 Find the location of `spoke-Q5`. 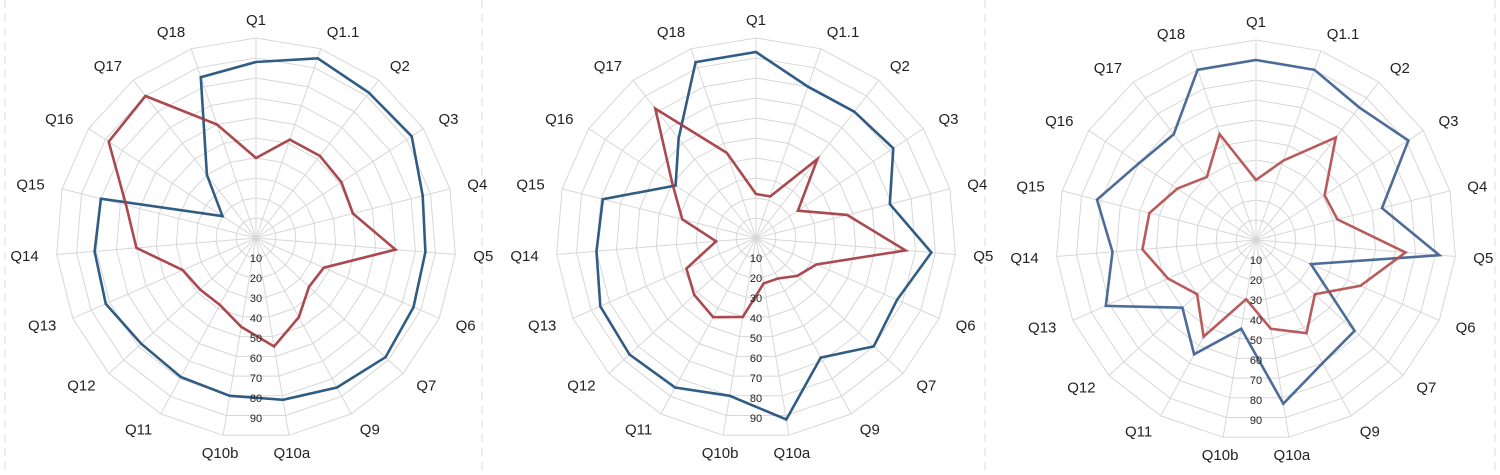

spoke-Q5 is located at coordinates (855, 246).